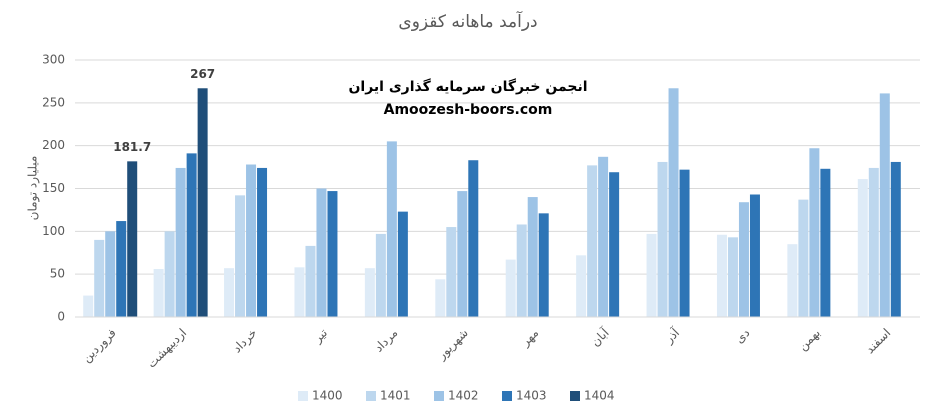 The width and height of the screenshot is (935, 412). I want to click on y-tick-label: 100, so click(53, 231).